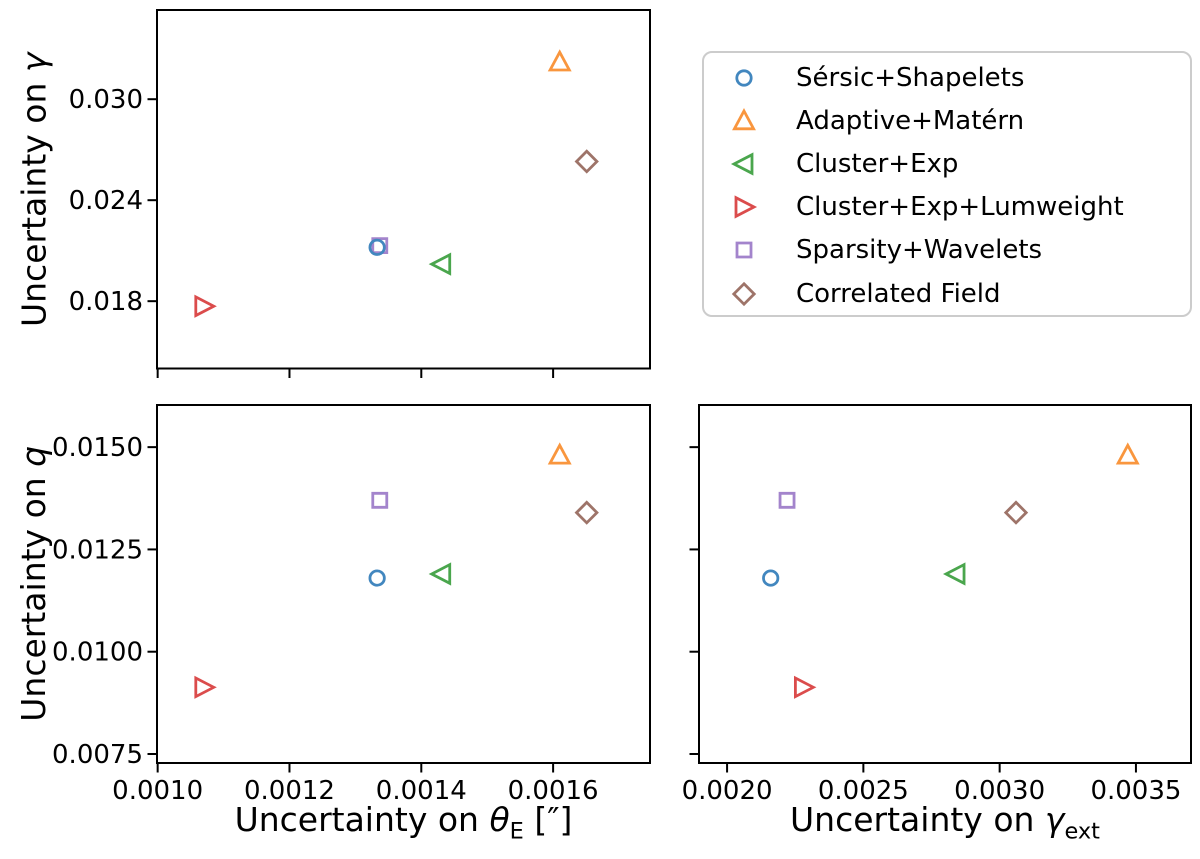 This screenshot has height=859, width=1200. What do you see at coordinates (289, 791) in the screenshot?
I see `x-tick-label: 0.0012` at bounding box center [289, 791].